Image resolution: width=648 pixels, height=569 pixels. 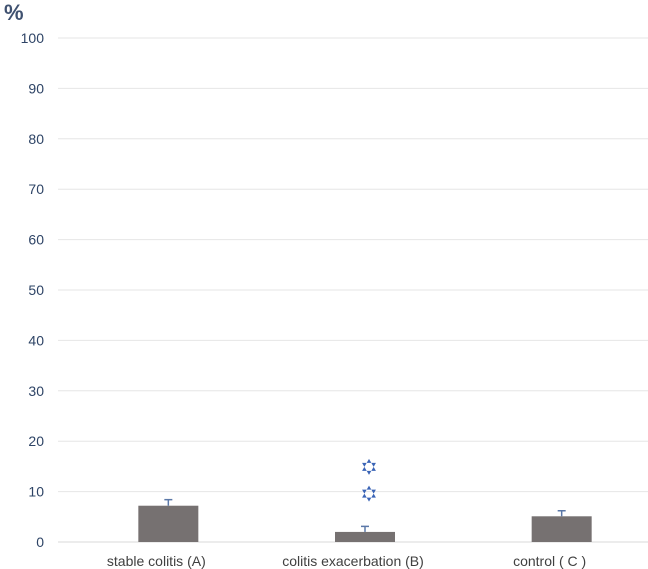 What do you see at coordinates (36, 391) in the screenshot?
I see `y-tick-label: 30` at bounding box center [36, 391].